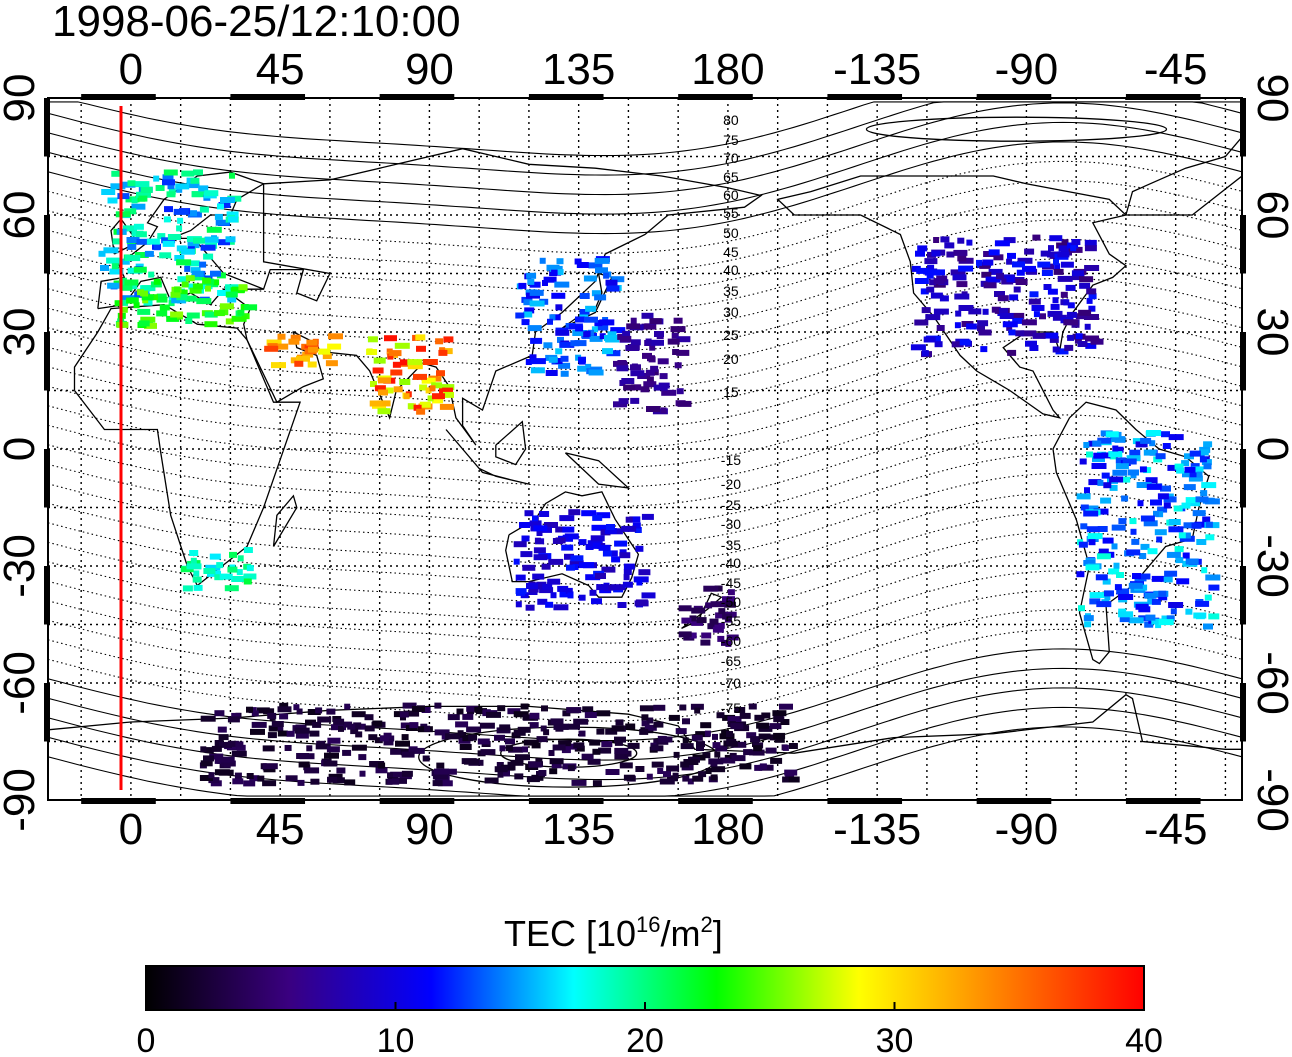 The height and width of the screenshot is (1057, 1292). I want to click on top-lon-tick-label: -135, so click(877, 69).